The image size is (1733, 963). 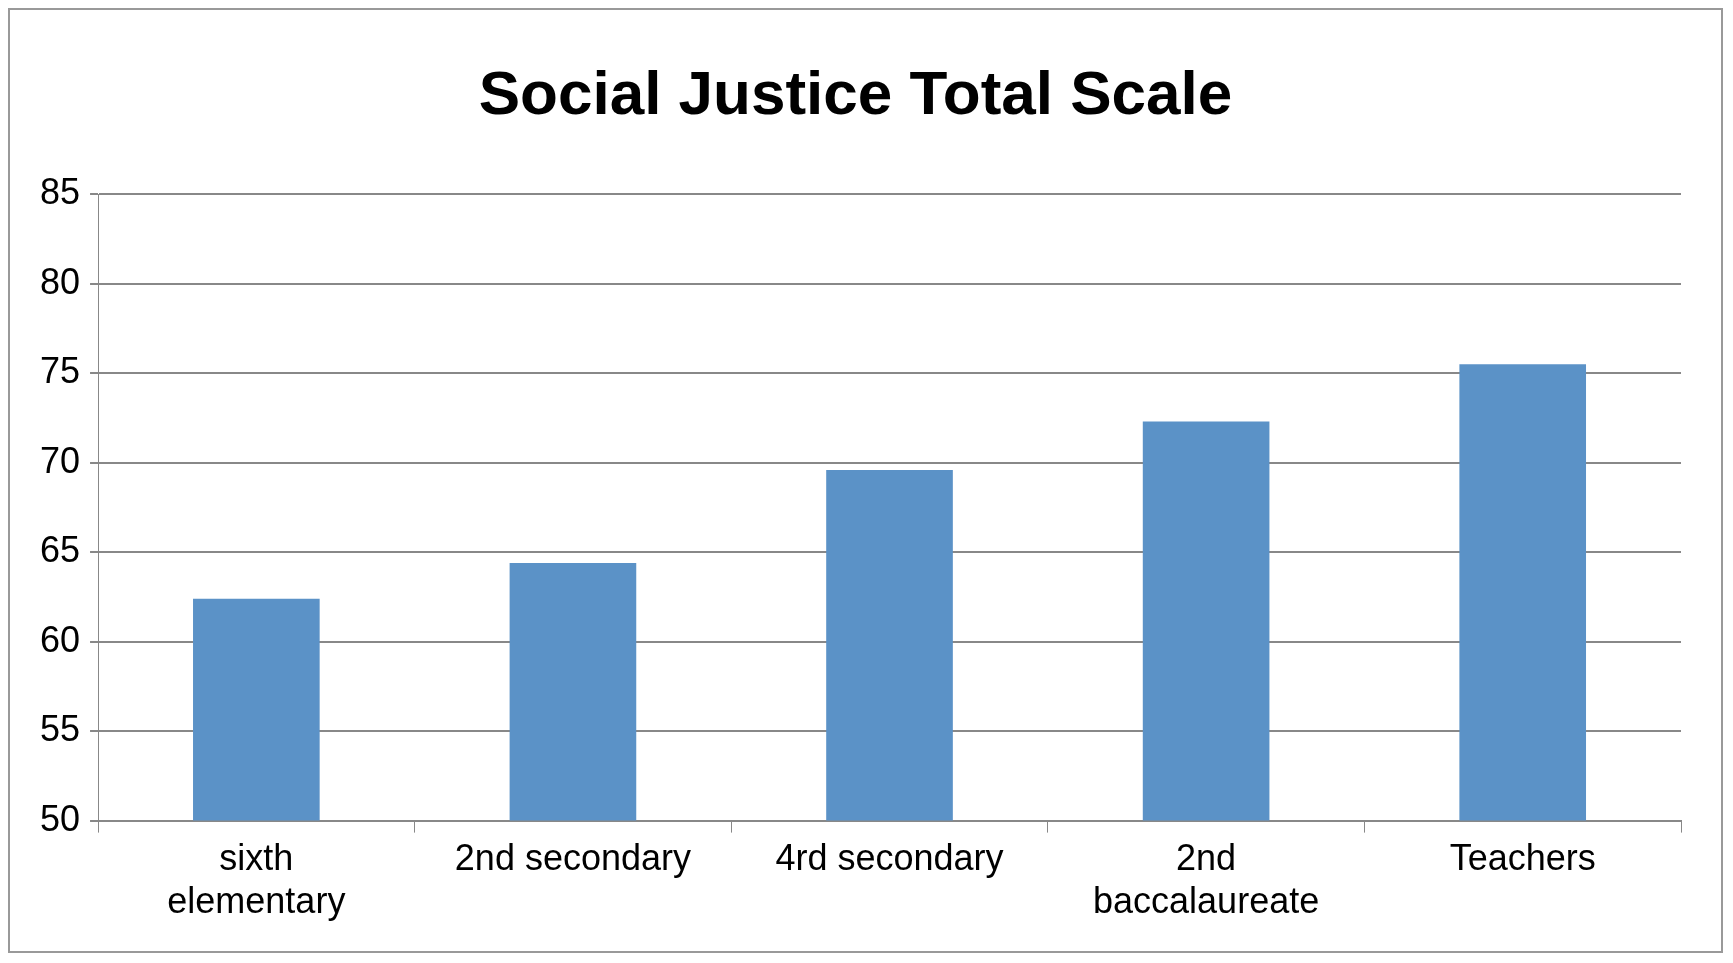 I want to click on x-tick-label: sixth elementary, so click(x=256, y=879).